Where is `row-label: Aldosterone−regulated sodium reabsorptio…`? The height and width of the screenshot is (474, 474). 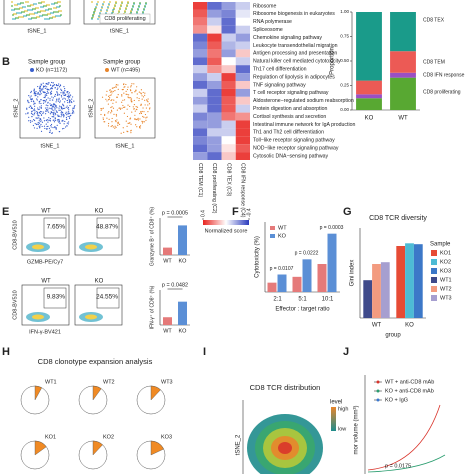
row-label: Aldosterone−regulated sodium reabsorptio… is located at coordinates (303, 101).